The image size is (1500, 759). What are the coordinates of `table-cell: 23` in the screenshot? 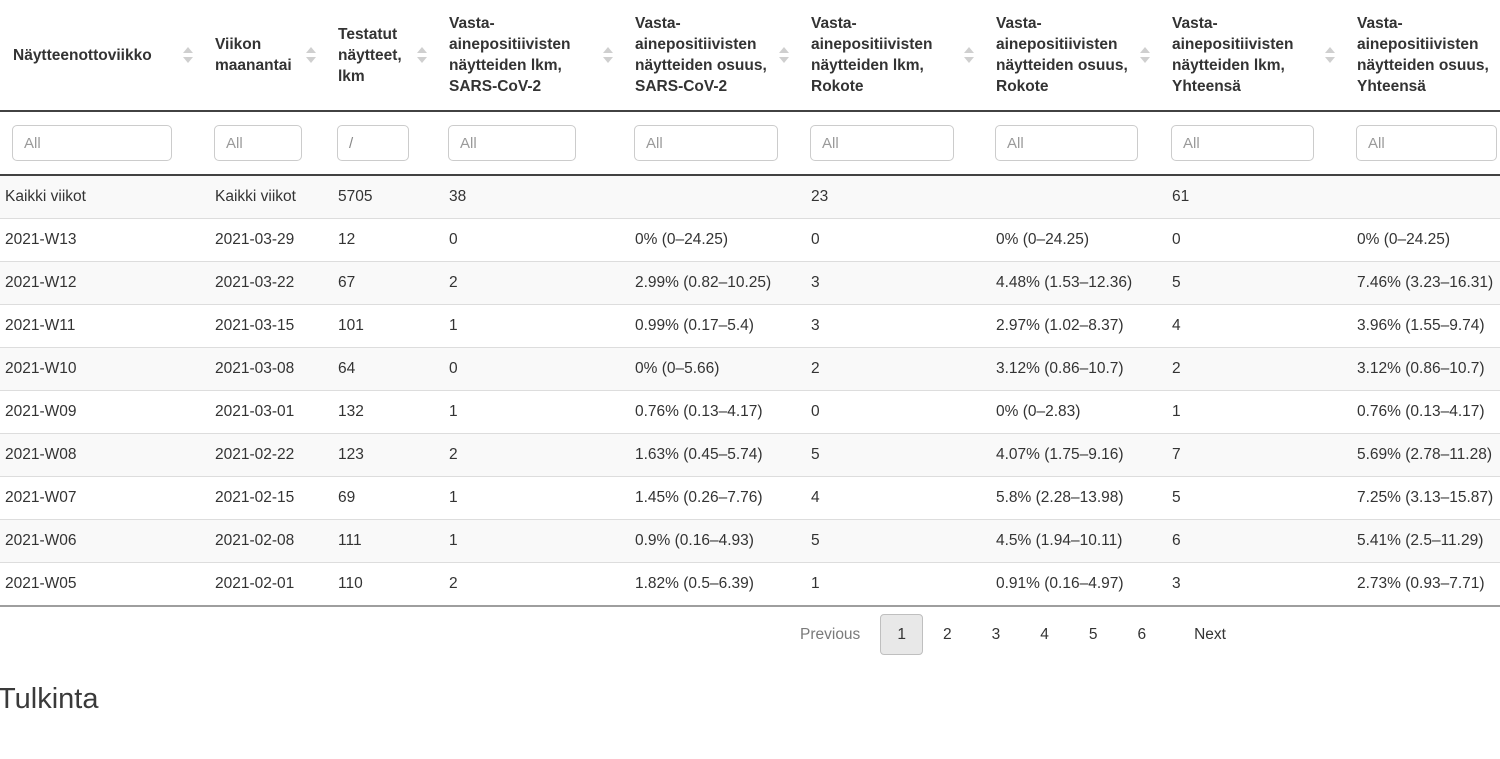 It's located at (820, 196).